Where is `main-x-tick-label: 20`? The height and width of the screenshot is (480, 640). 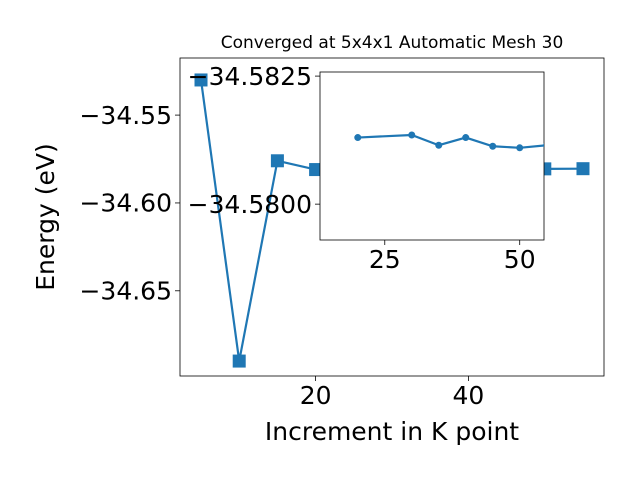 main-x-tick-label: 20 is located at coordinates (316, 395).